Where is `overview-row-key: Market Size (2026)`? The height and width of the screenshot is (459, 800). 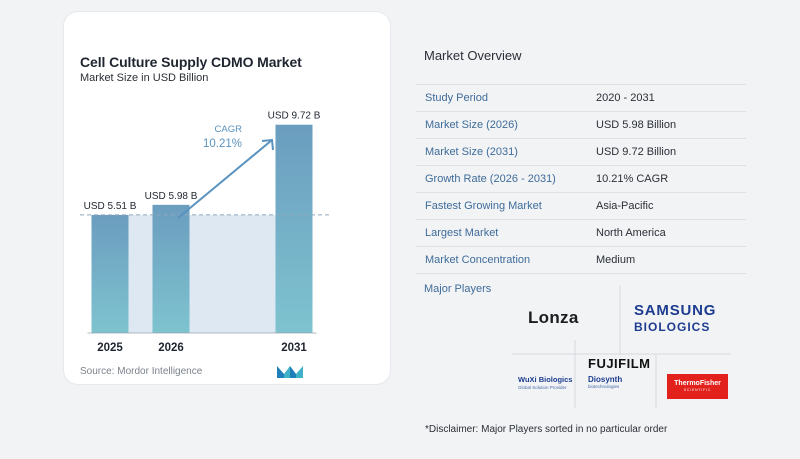
overview-row-key: Market Size (2026) is located at coordinates (471, 125).